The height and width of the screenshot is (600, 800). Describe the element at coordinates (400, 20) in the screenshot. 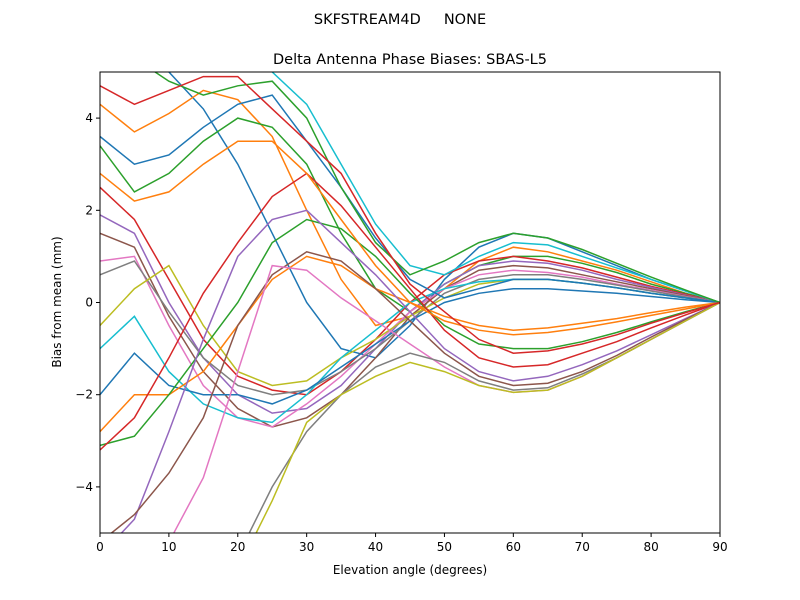

I see `figure-suptitle: SKFSTREAM4D NONE` at that location.